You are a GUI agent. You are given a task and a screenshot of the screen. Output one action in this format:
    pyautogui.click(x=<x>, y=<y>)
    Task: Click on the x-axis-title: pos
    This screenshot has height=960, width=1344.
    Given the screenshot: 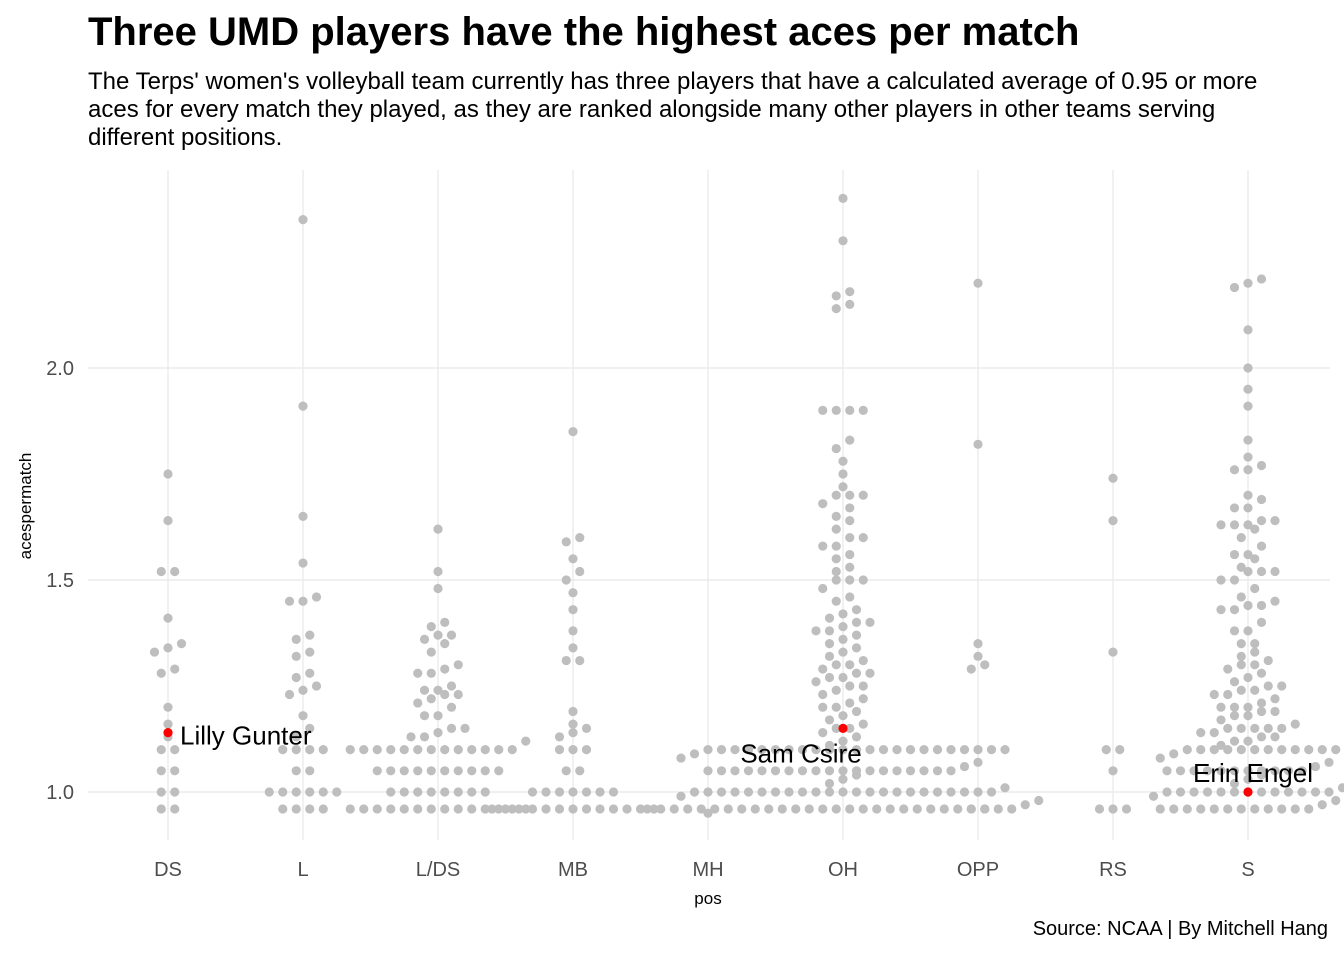 What is the action you would take?
    pyautogui.click(x=707, y=898)
    